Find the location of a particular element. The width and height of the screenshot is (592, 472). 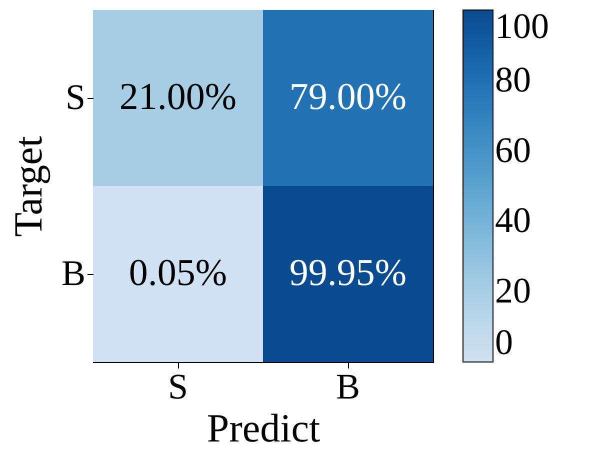

color-bar-label: 100 is located at coordinates (522, 26).